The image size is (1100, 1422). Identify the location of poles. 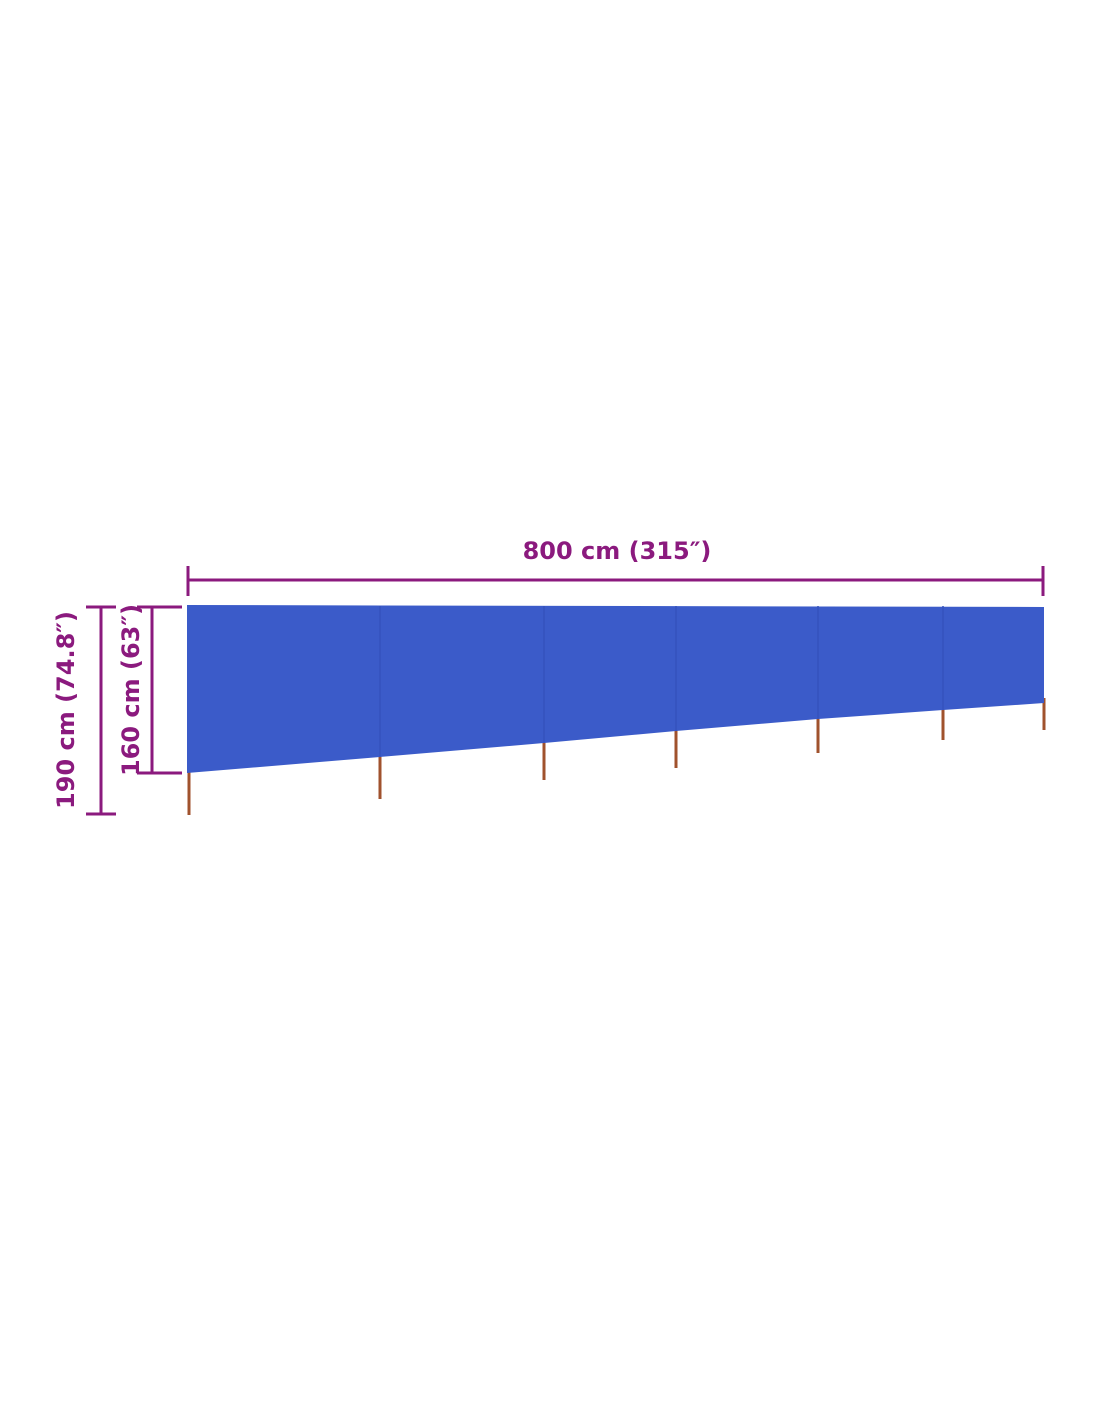
(616, 756).